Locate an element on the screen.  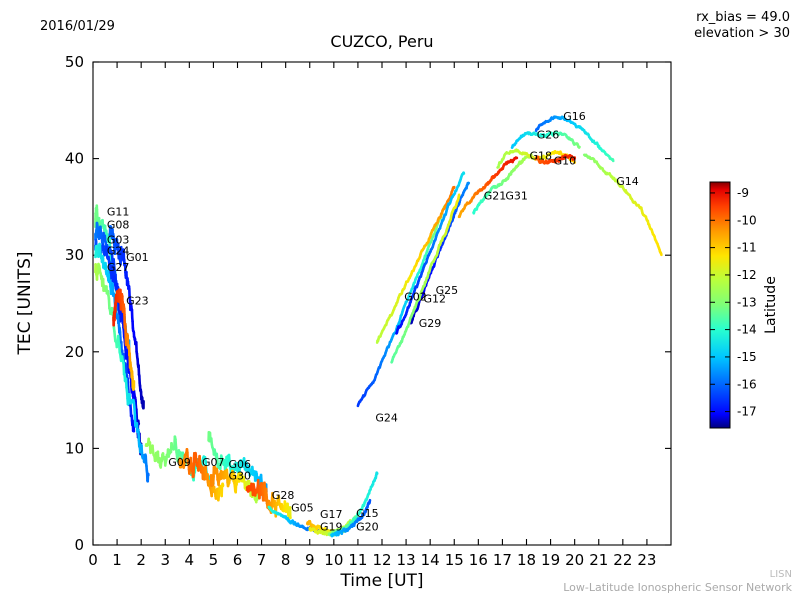
y-tick-label: 30 is located at coordinates (74, 255).